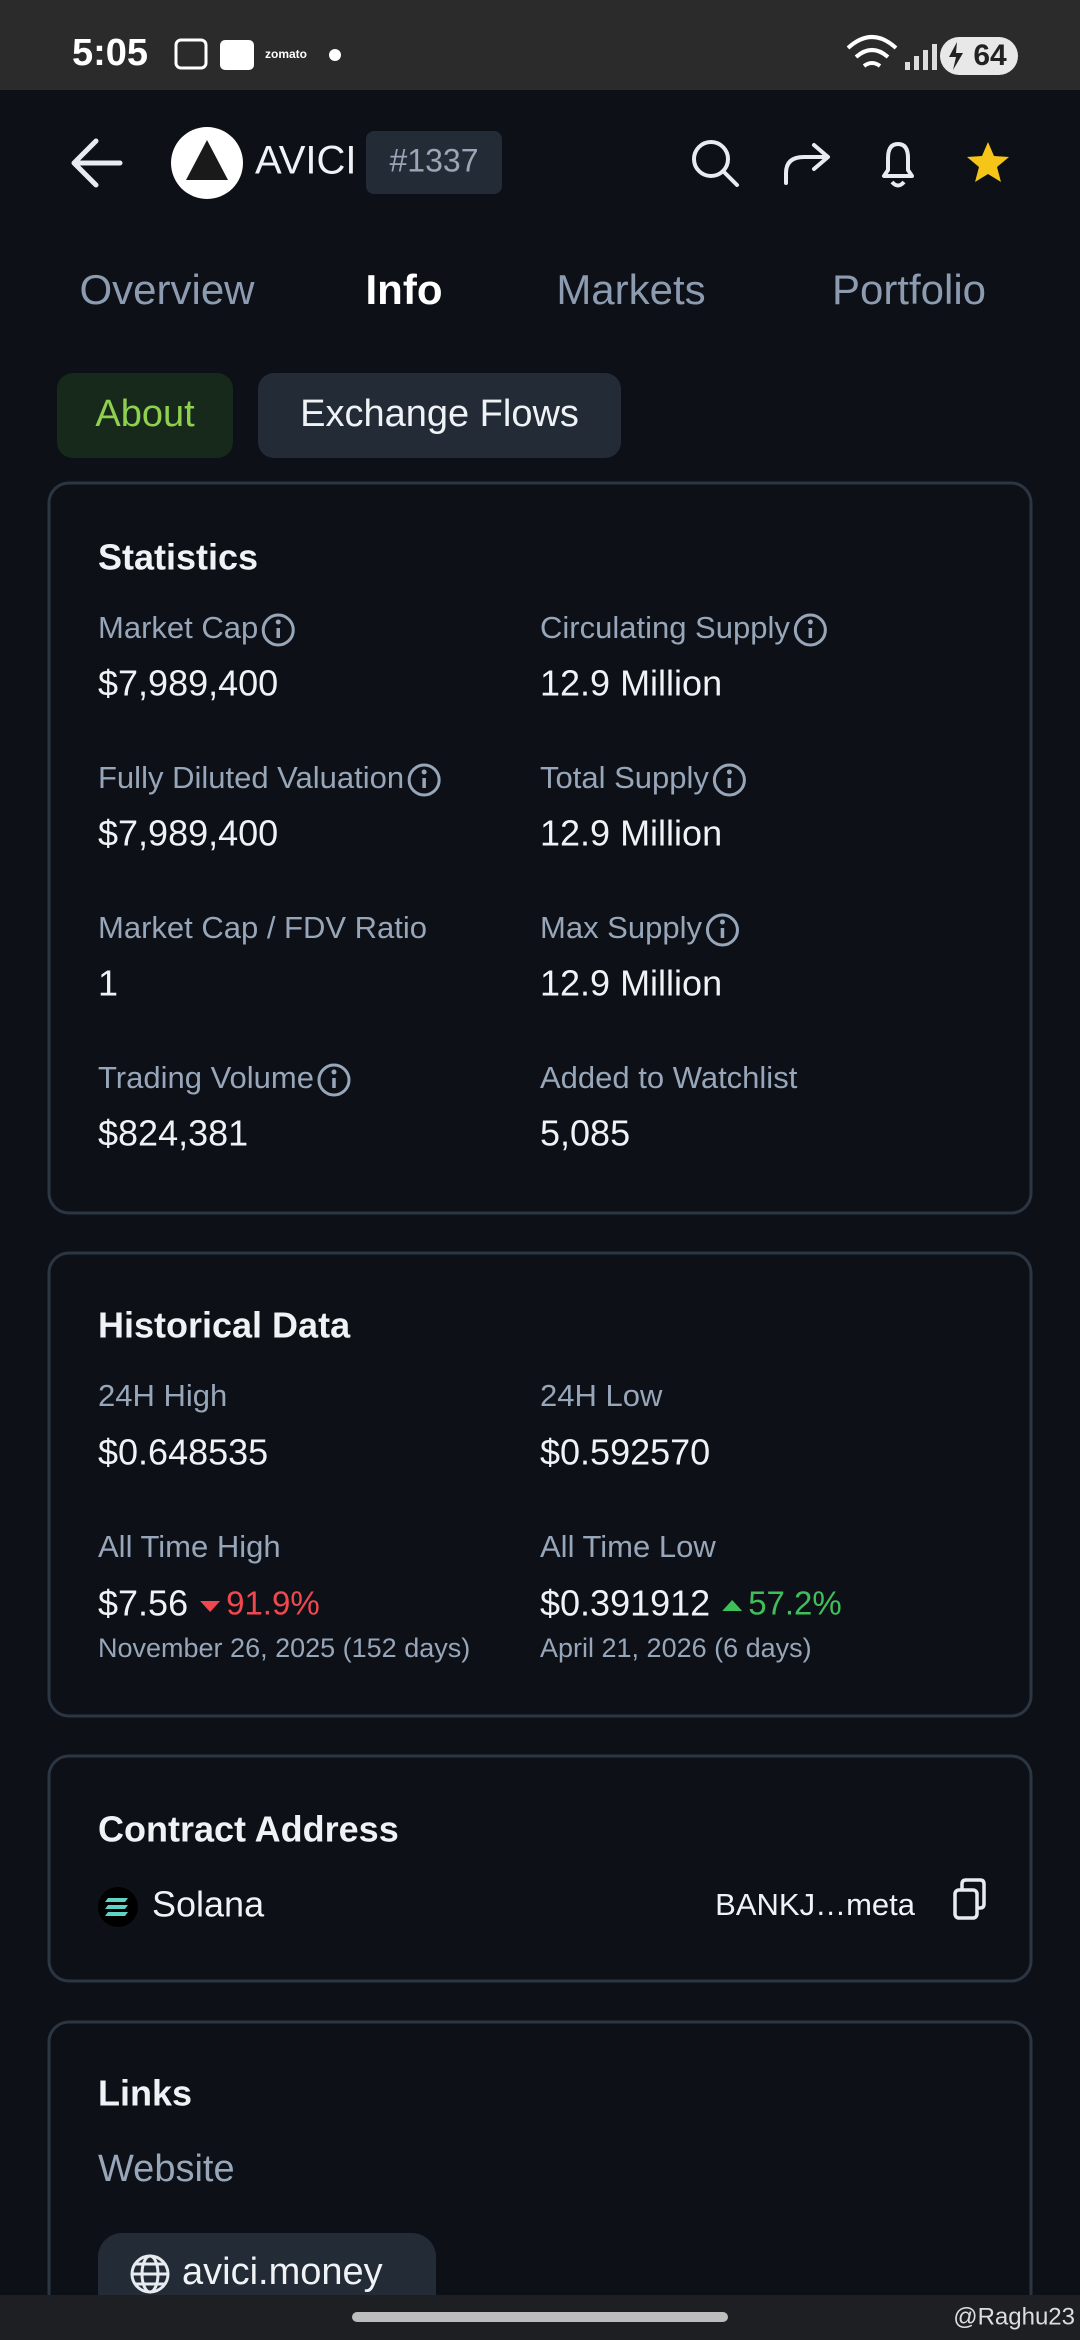  What do you see at coordinates (282, 2272) in the screenshot?
I see `website-link: avici.money` at bounding box center [282, 2272].